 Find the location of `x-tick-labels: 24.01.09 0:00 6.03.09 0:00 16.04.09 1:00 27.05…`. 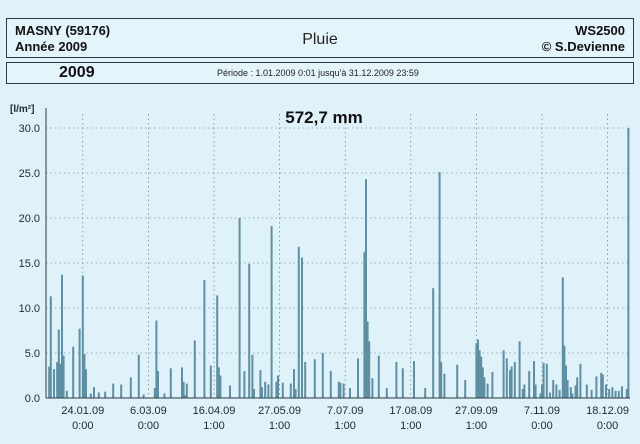

x-tick-labels: 24.01.09 0:00 6.03.09 0:00 16.04.09 1:00 27.05… is located at coordinates (345, 418).